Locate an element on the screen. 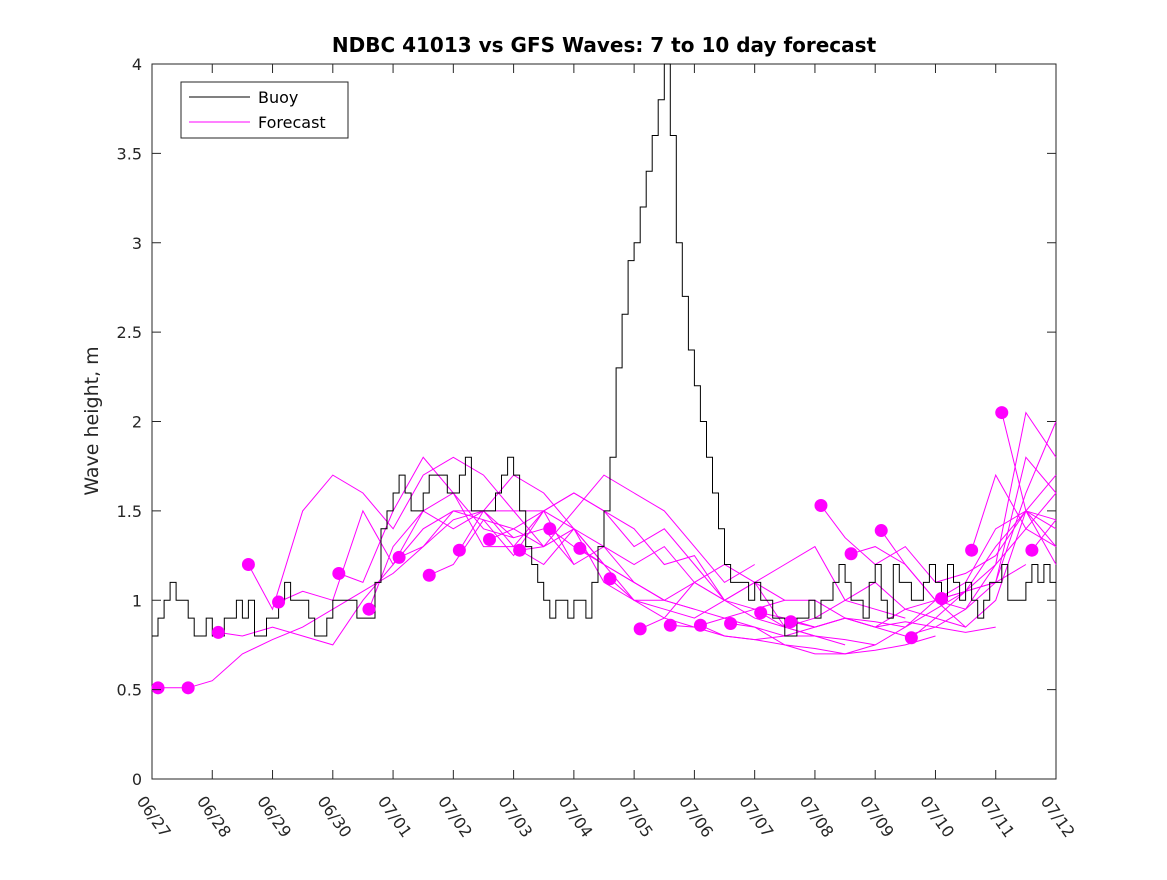 The width and height of the screenshot is (1167, 880). y-tick-label: 3.5 is located at coordinates (129, 153).